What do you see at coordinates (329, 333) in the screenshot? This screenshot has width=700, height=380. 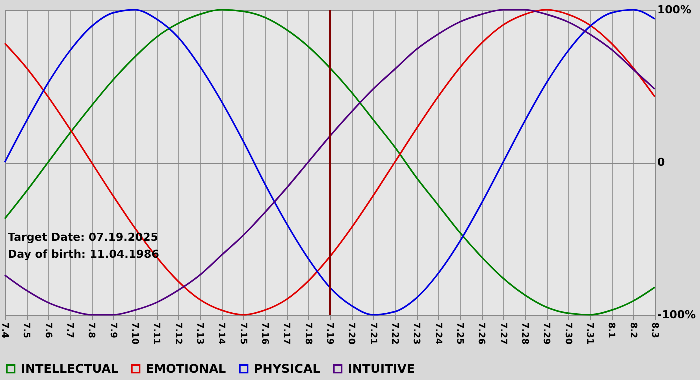 I see `x-tick-label: 7.19` at bounding box center [329, 333].